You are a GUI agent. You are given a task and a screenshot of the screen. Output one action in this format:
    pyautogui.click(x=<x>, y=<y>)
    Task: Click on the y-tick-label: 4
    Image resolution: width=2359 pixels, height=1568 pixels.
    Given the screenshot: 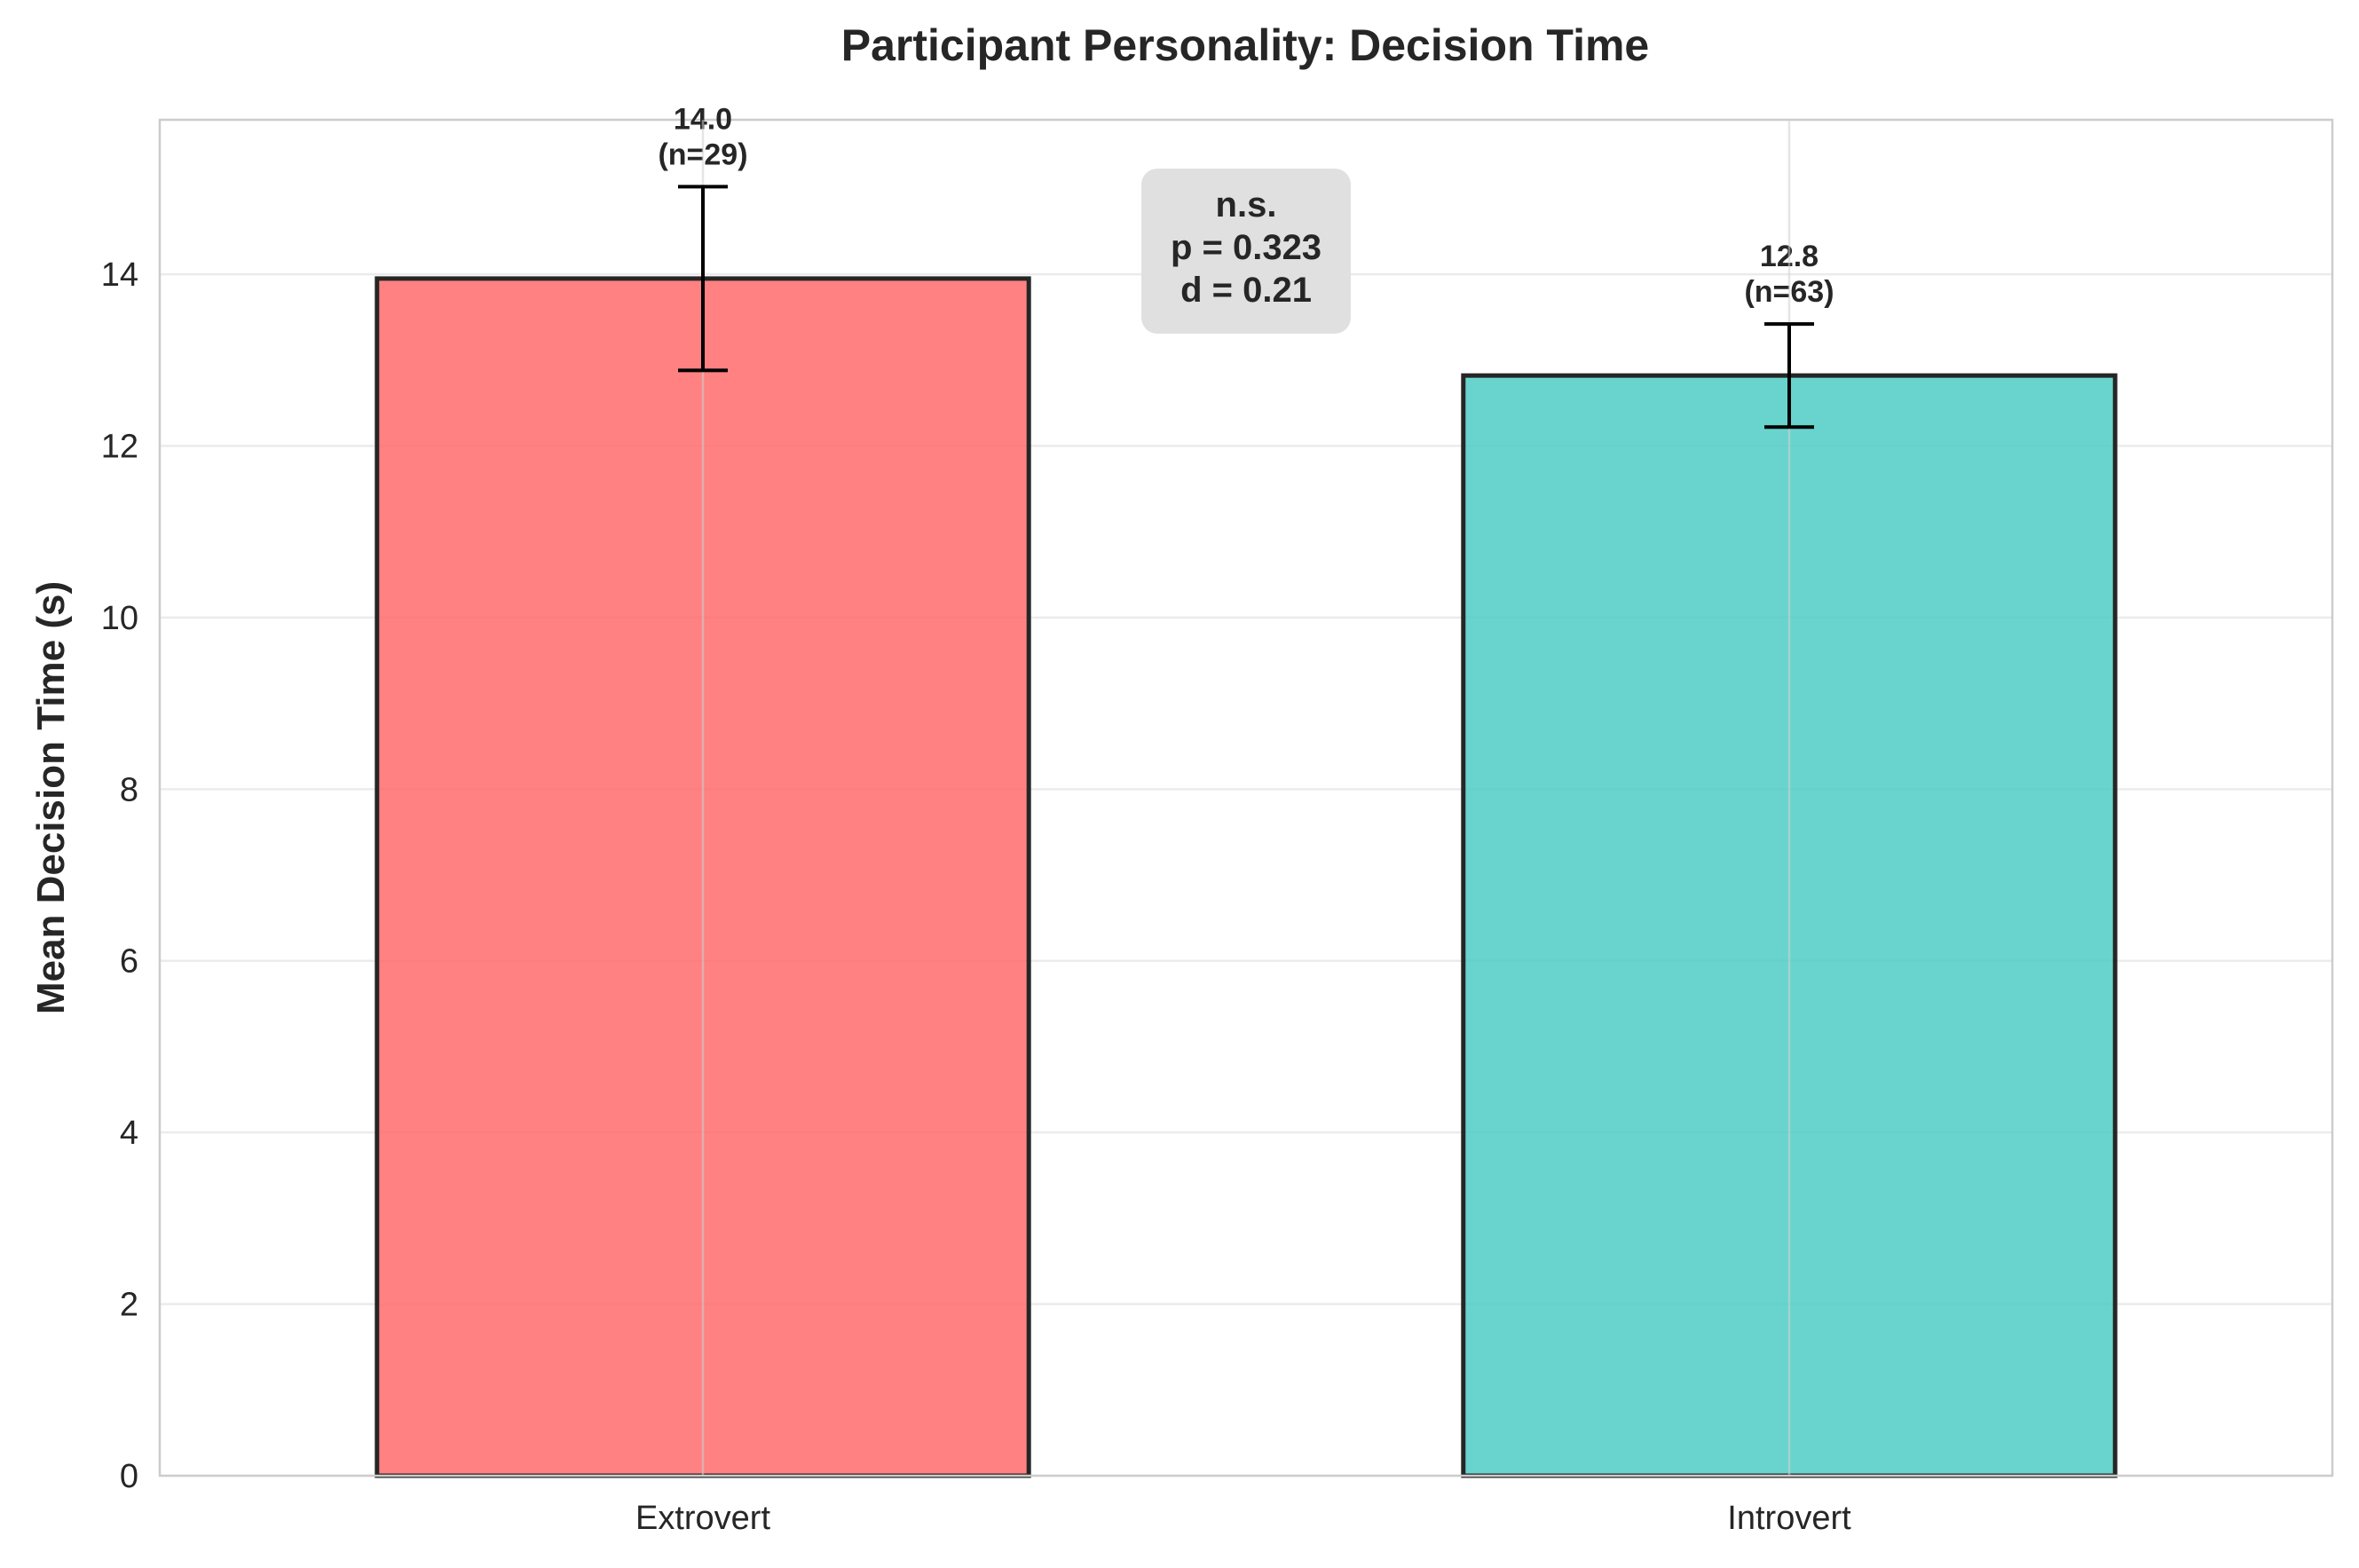 What is the action you would take?
    pyautogui.click(x=129, y=1134)
    